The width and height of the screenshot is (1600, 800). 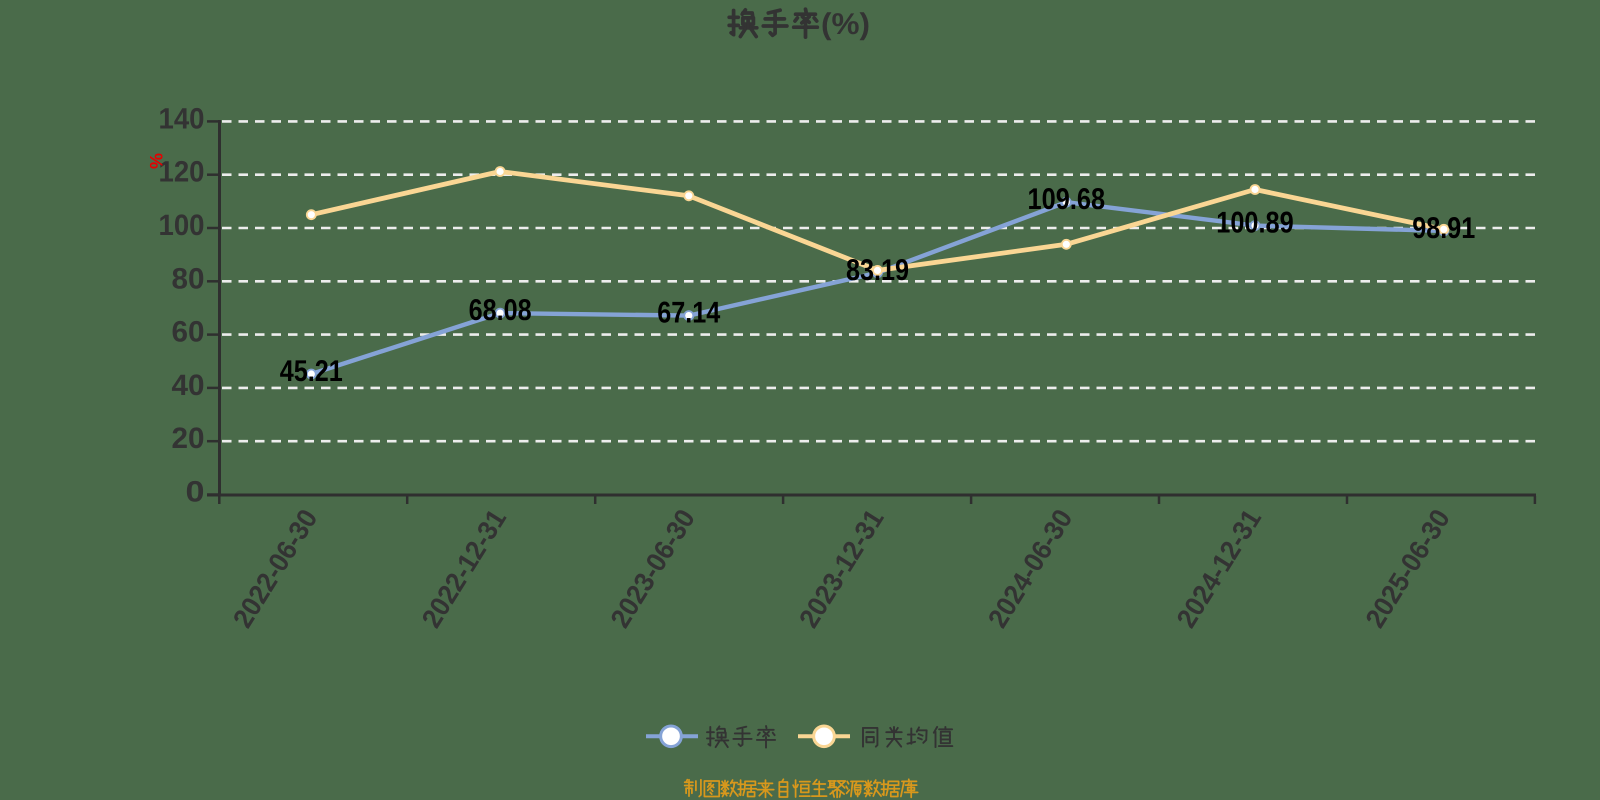 What do you see at coordinates (311, 371) in the screenshot?
I see `svg-text: 45.21` at bounding box center [311, 371].